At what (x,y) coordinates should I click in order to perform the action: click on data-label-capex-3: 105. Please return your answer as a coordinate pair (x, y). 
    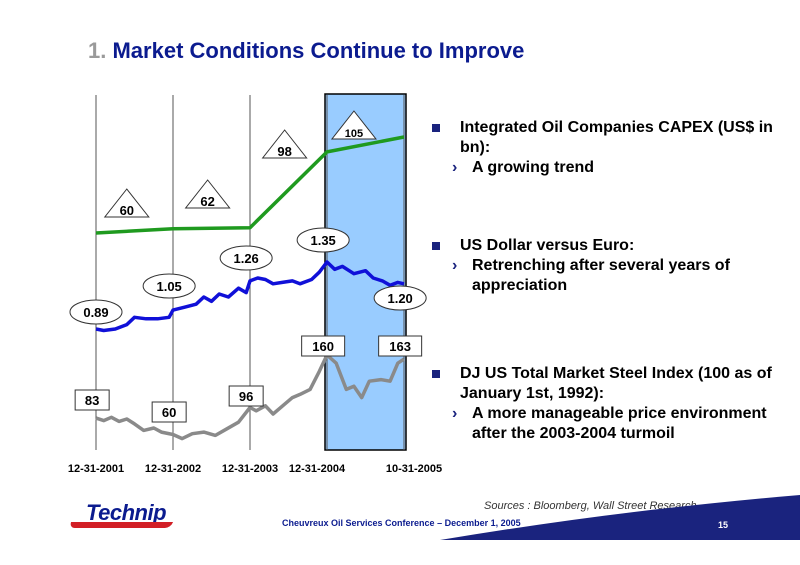
    Looking at the image, I should click on (354, 134).